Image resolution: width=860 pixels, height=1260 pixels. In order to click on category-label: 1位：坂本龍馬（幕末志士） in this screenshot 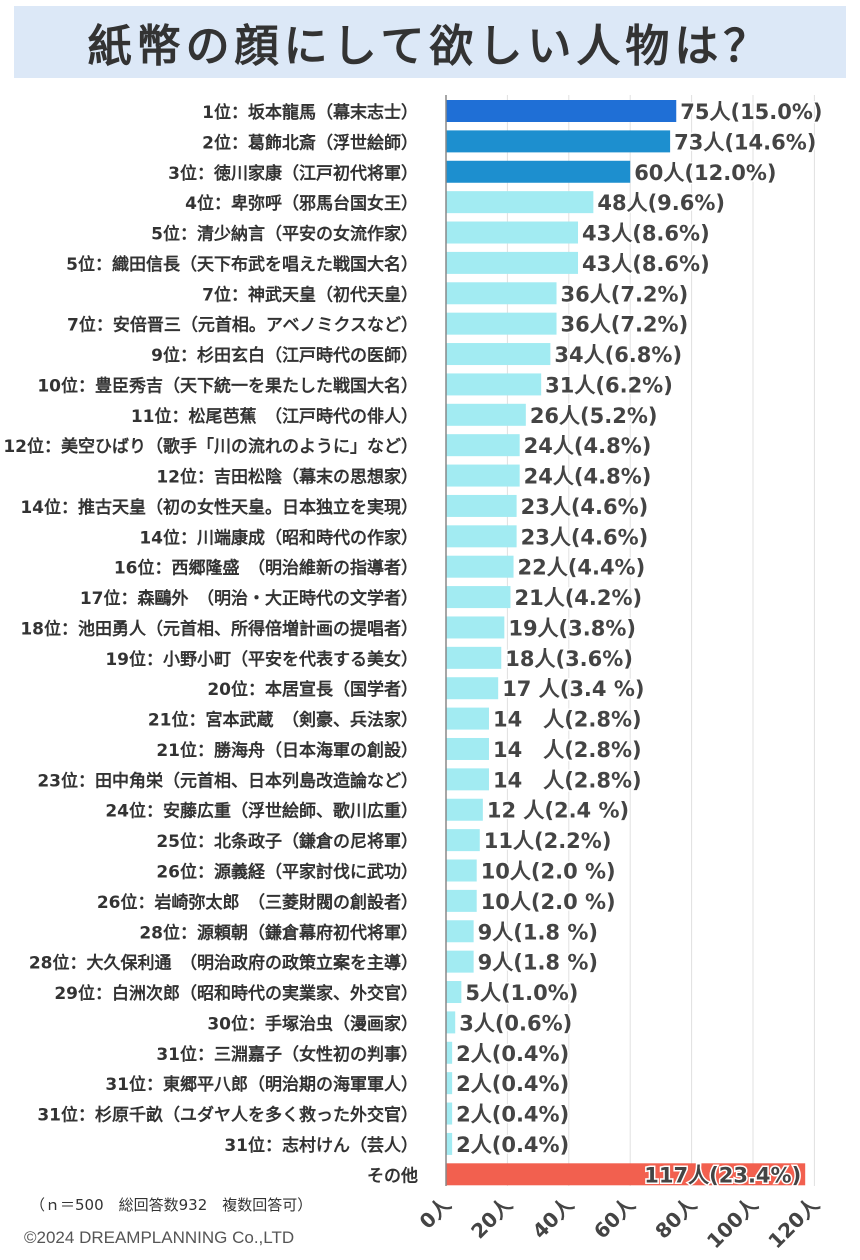, I will do `click(310, 112)`.